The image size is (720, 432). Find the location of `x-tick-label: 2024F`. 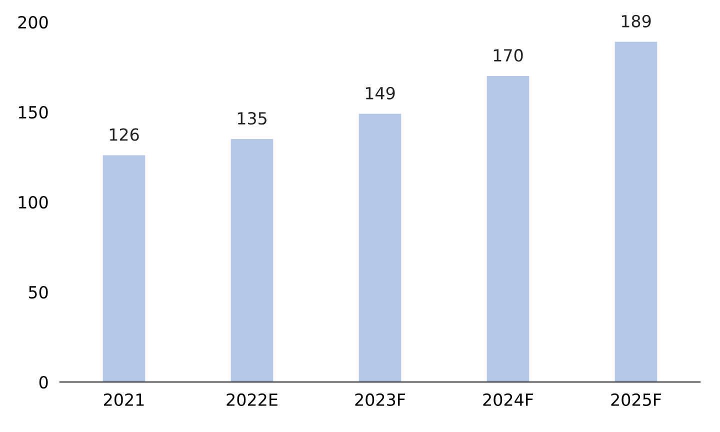

x-tick-label: 2024F is located at coordinates (508, 399).